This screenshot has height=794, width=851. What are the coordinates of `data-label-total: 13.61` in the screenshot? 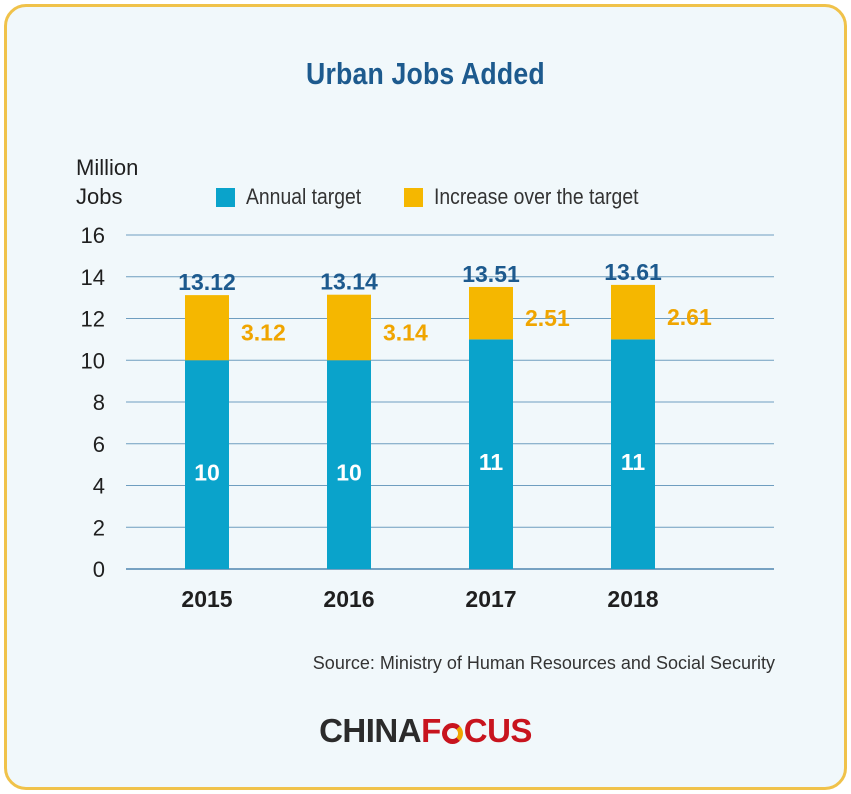 It's located at (633, 272).